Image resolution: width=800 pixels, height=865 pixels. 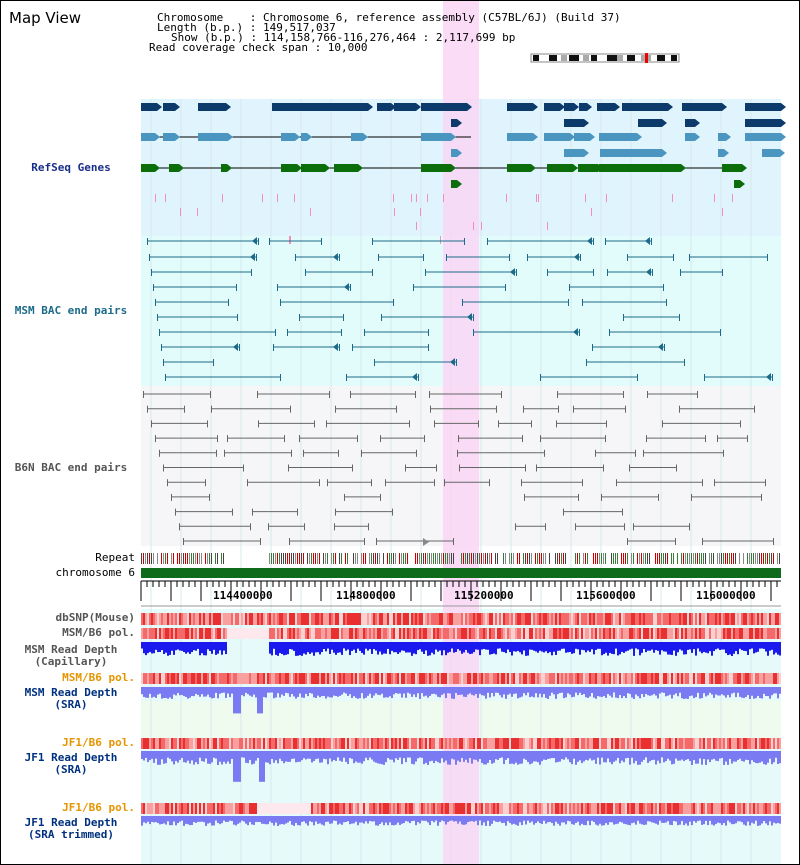 I want to click on refseq-mark, so click(x=180, y=212).